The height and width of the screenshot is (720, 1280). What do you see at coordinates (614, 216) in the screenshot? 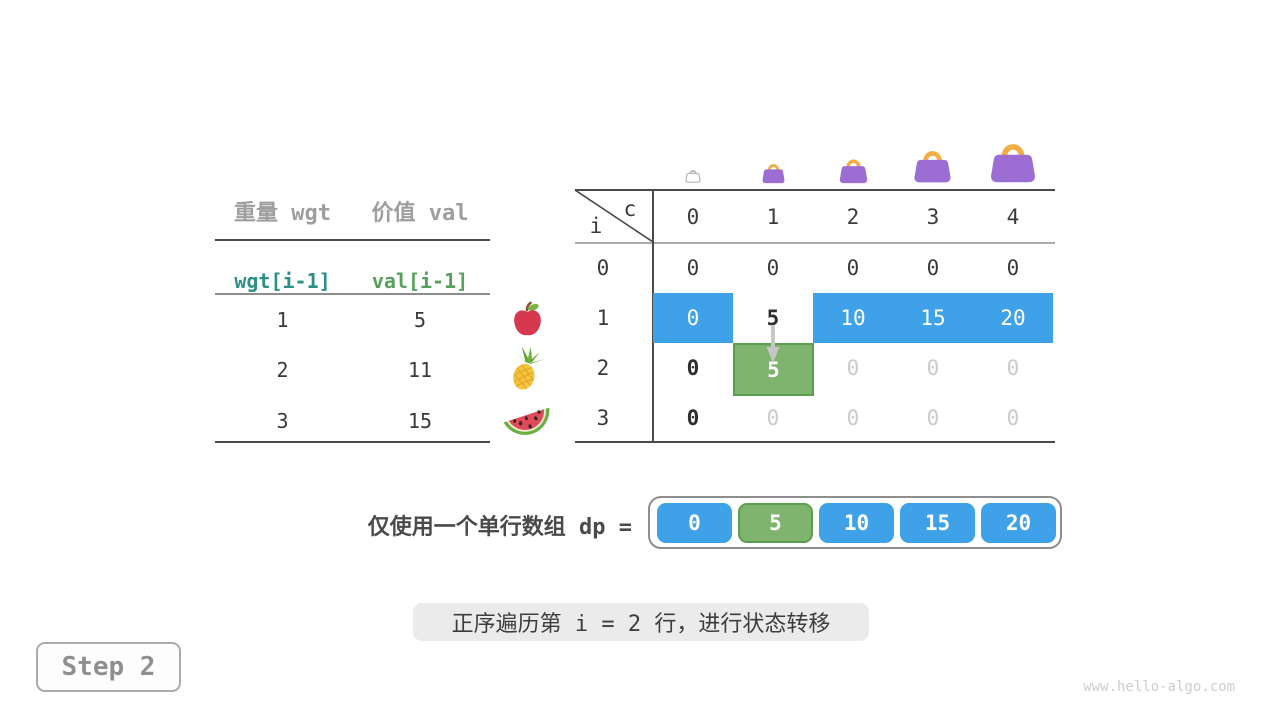
I see `dp-grid-corner-diagonal` at bounding box center [614, 216].